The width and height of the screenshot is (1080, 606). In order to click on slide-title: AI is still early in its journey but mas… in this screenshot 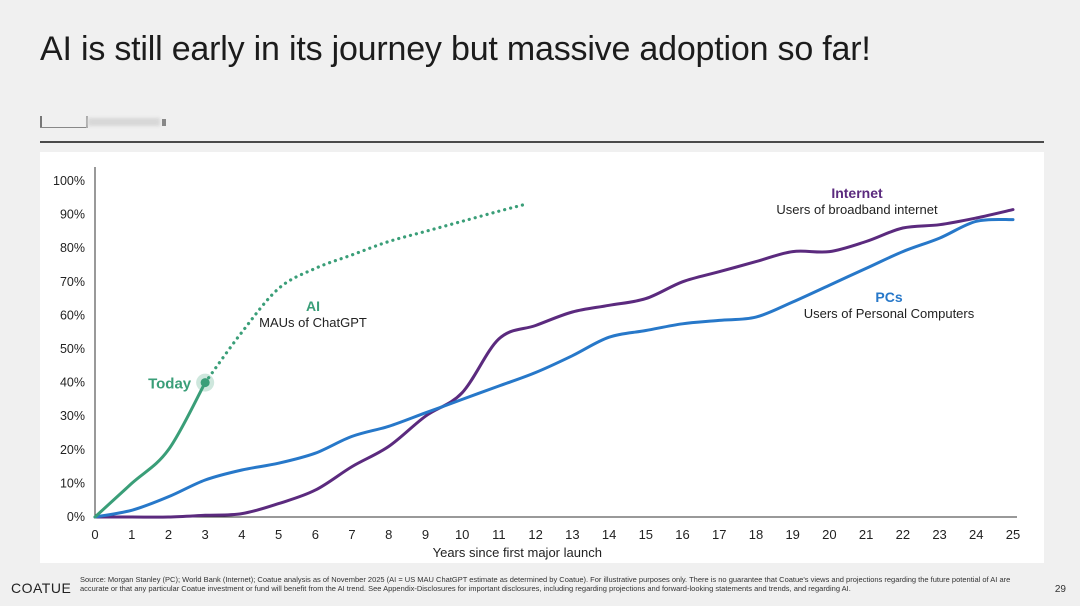, I will do `click(455, 49)`.